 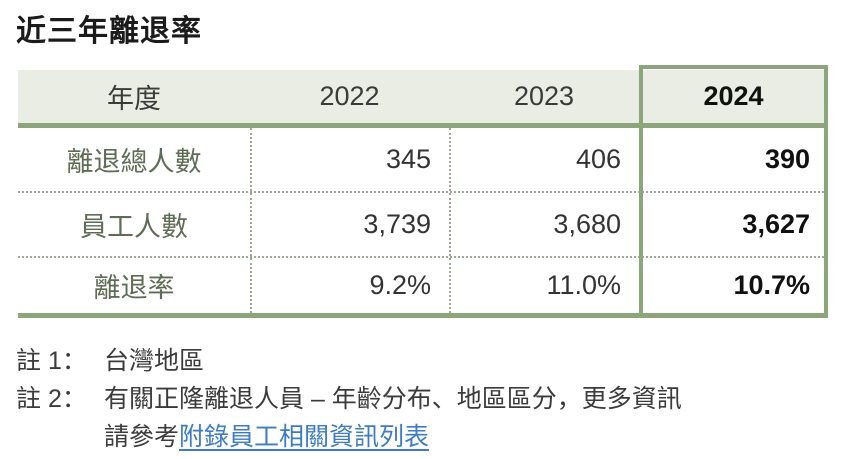 I want to click on footnote-1-label: 註 1：, so click(x=51, y=361).